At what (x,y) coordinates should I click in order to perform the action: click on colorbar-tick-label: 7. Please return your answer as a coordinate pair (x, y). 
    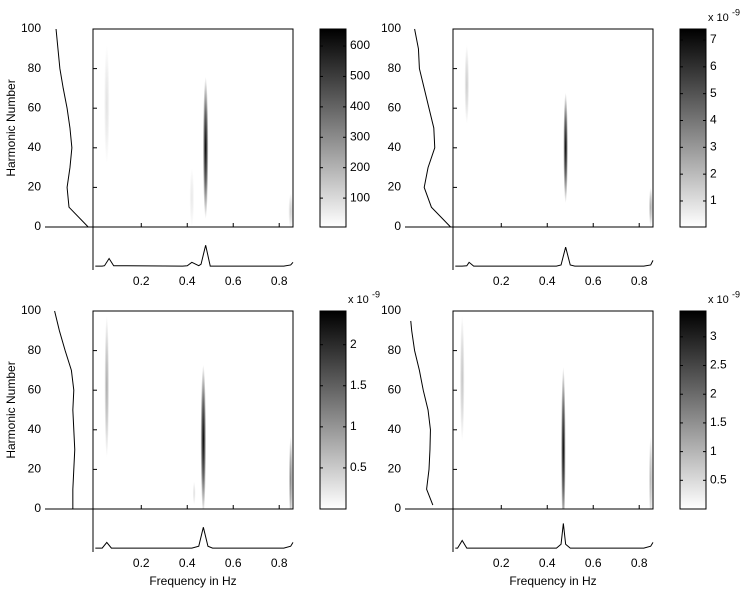
    Looking at the image, I should click on (713, 39).